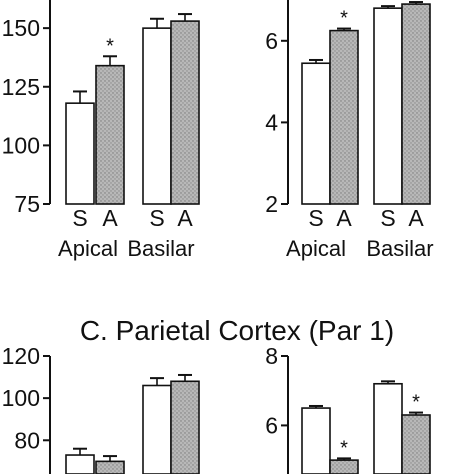  Describe the element at coordinates (271, 122) in the screenshot. I see `y-tick-label: 4` at that location.